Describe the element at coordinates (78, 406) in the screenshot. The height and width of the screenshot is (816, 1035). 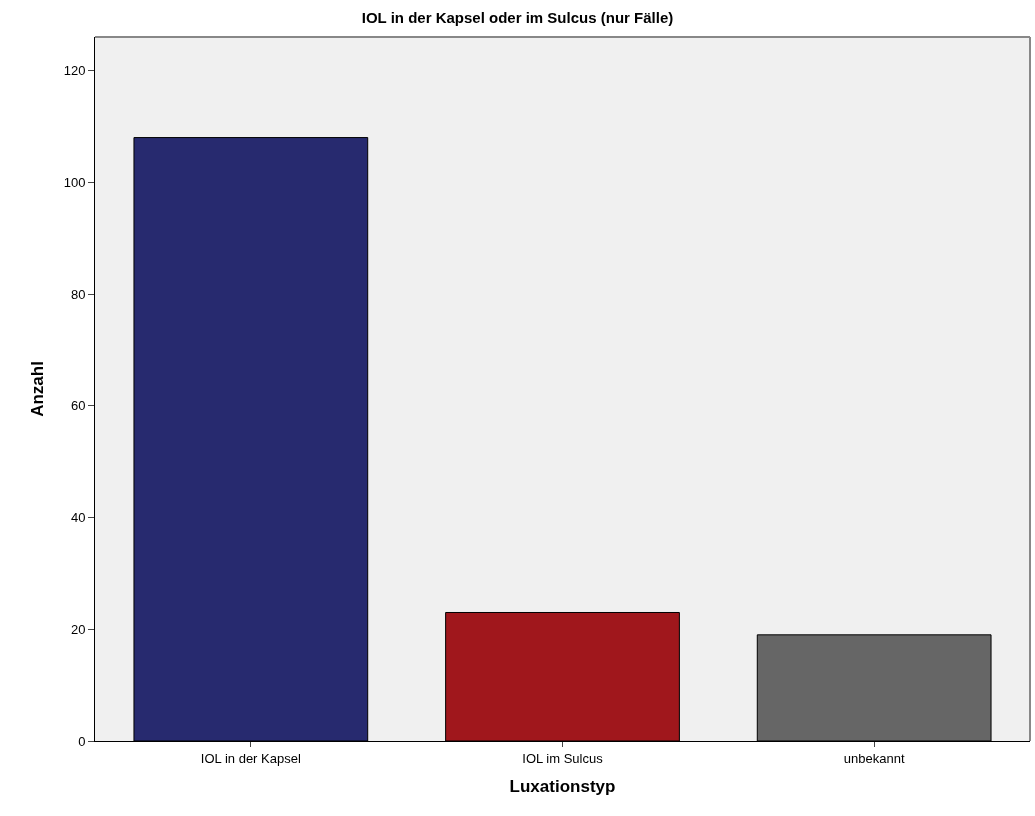
I see `y-tick-label: 60` at that location.